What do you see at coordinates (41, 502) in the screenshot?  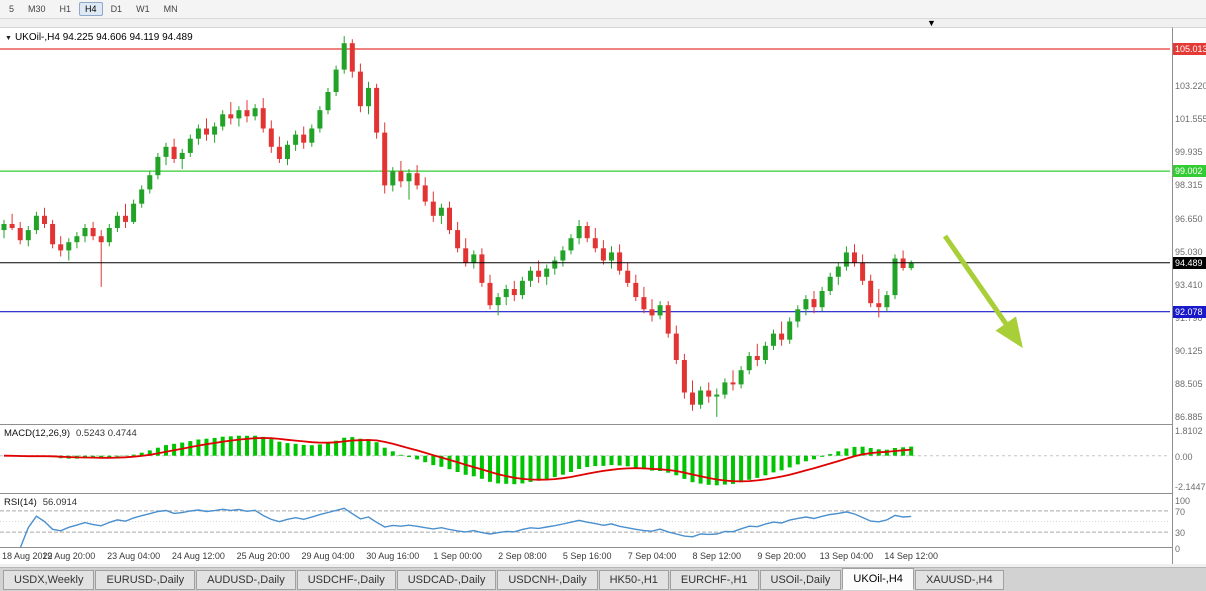 I see `rsi-label: RSI(14) 56.0914` at bounding box center [41, 502].